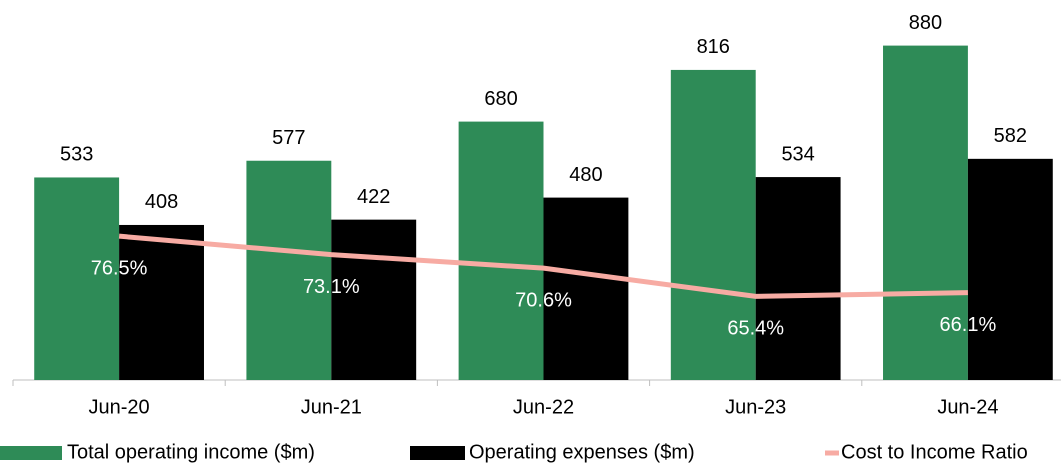 The height and width of the screenshot is (463, 1061). I want to click on data-label: 480, so click(585, 175).